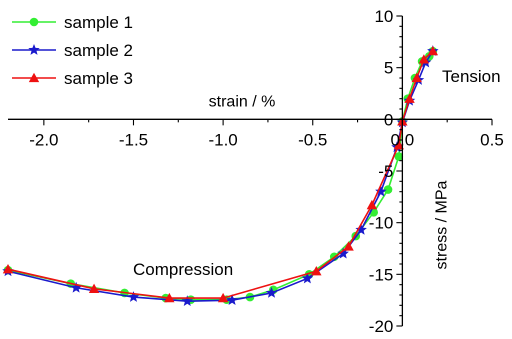 Image resolution: width=512 pixels, height=339 pixels. What do you see at coordinates (98, 78) in the screenshot?
I see `legend-label: sample 3` at bounding box center [98, 78].